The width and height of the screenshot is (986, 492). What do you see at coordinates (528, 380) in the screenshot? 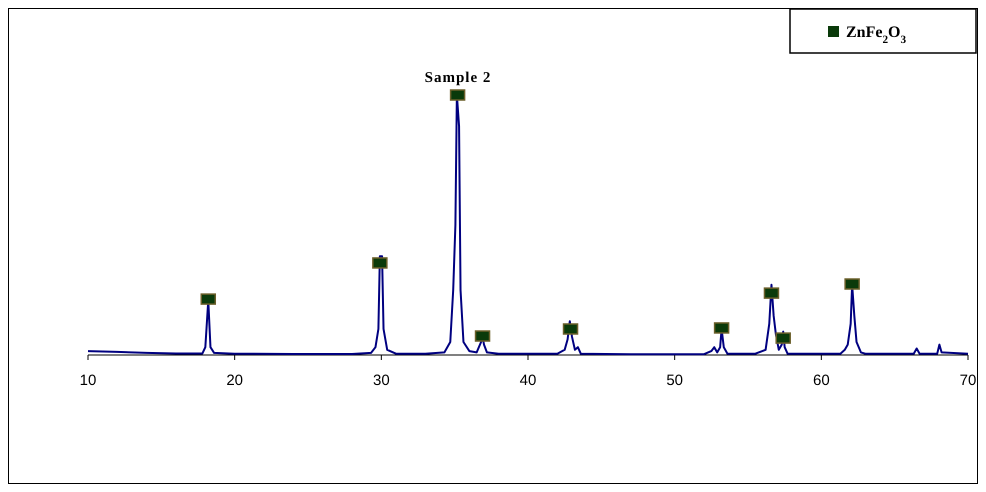
I see `x-tick-label: 40` at bounding box center [528, 380].